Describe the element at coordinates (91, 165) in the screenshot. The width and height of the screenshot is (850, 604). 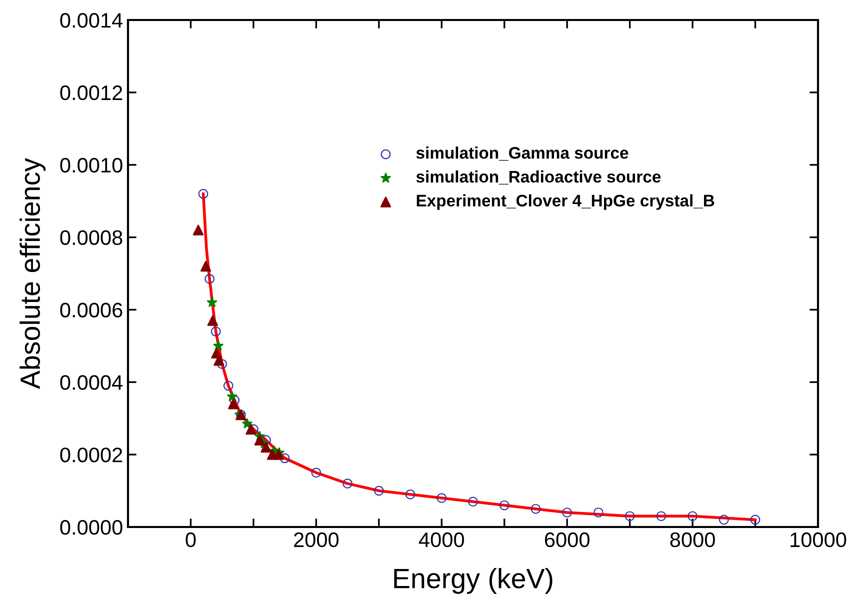
I see `y-tick-label: 0.0010` at that location.